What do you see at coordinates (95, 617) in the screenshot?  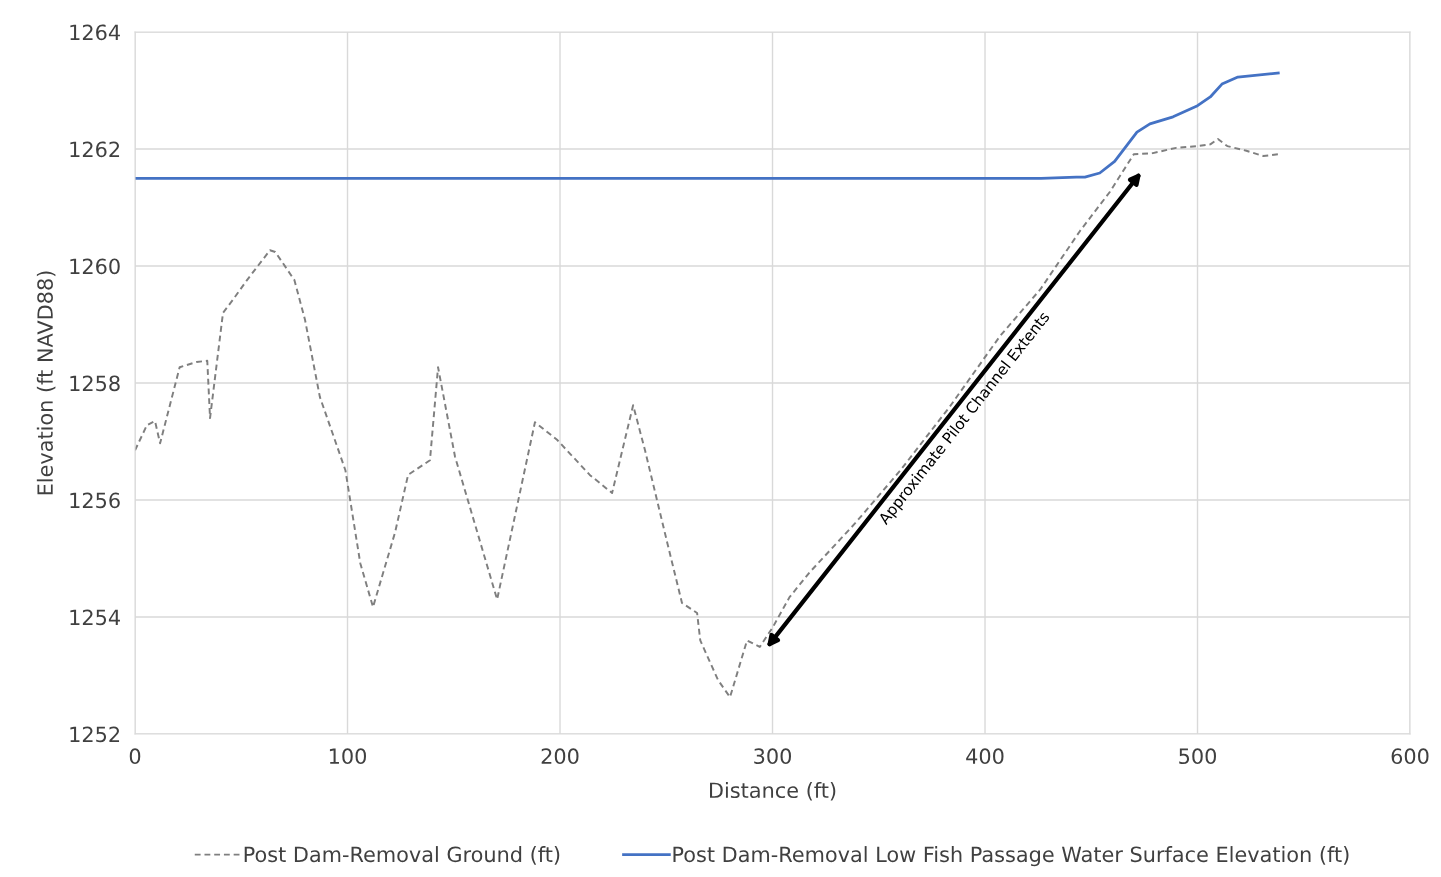 I see `y-tick-label: 1254` at bounding box center [95, 617].